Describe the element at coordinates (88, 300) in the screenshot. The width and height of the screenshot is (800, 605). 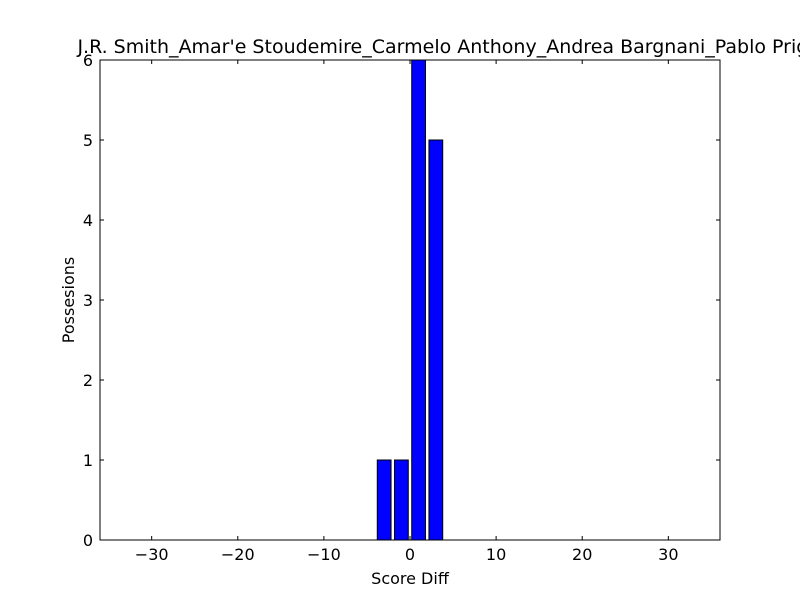
I see `y-tick-label: 3` at that location.